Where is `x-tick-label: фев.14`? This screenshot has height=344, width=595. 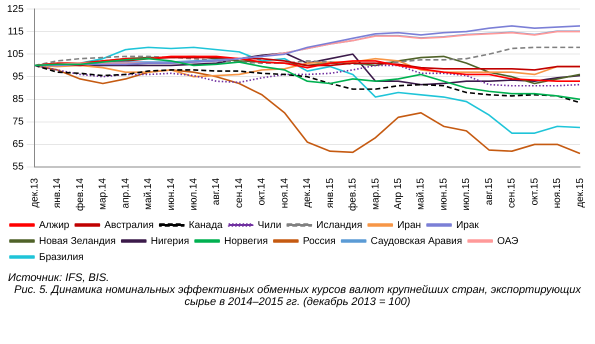 x-tick-label: фев.14 is located at coordinates (80, 195).